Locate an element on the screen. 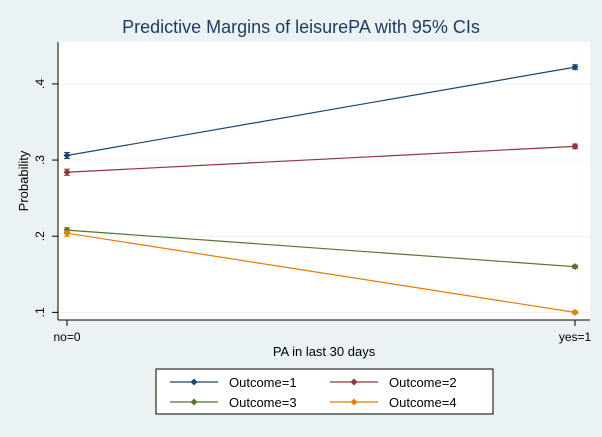 Image resolution: width=602 pixels, height=437 pixels. x-tick-label: no=0 is located at coordinates (66, 337).